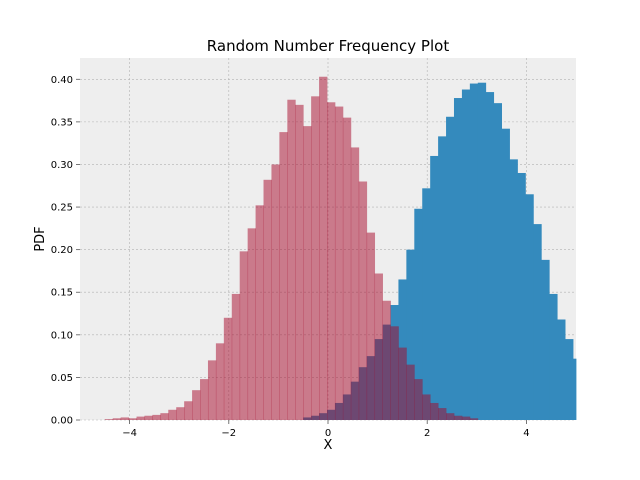 This screenshot has height=480, width=640. What do you see at coordinates (62, 165) in the screenshot?
I see `y-tick-label: 0.30` at bounding box center [62, 165].